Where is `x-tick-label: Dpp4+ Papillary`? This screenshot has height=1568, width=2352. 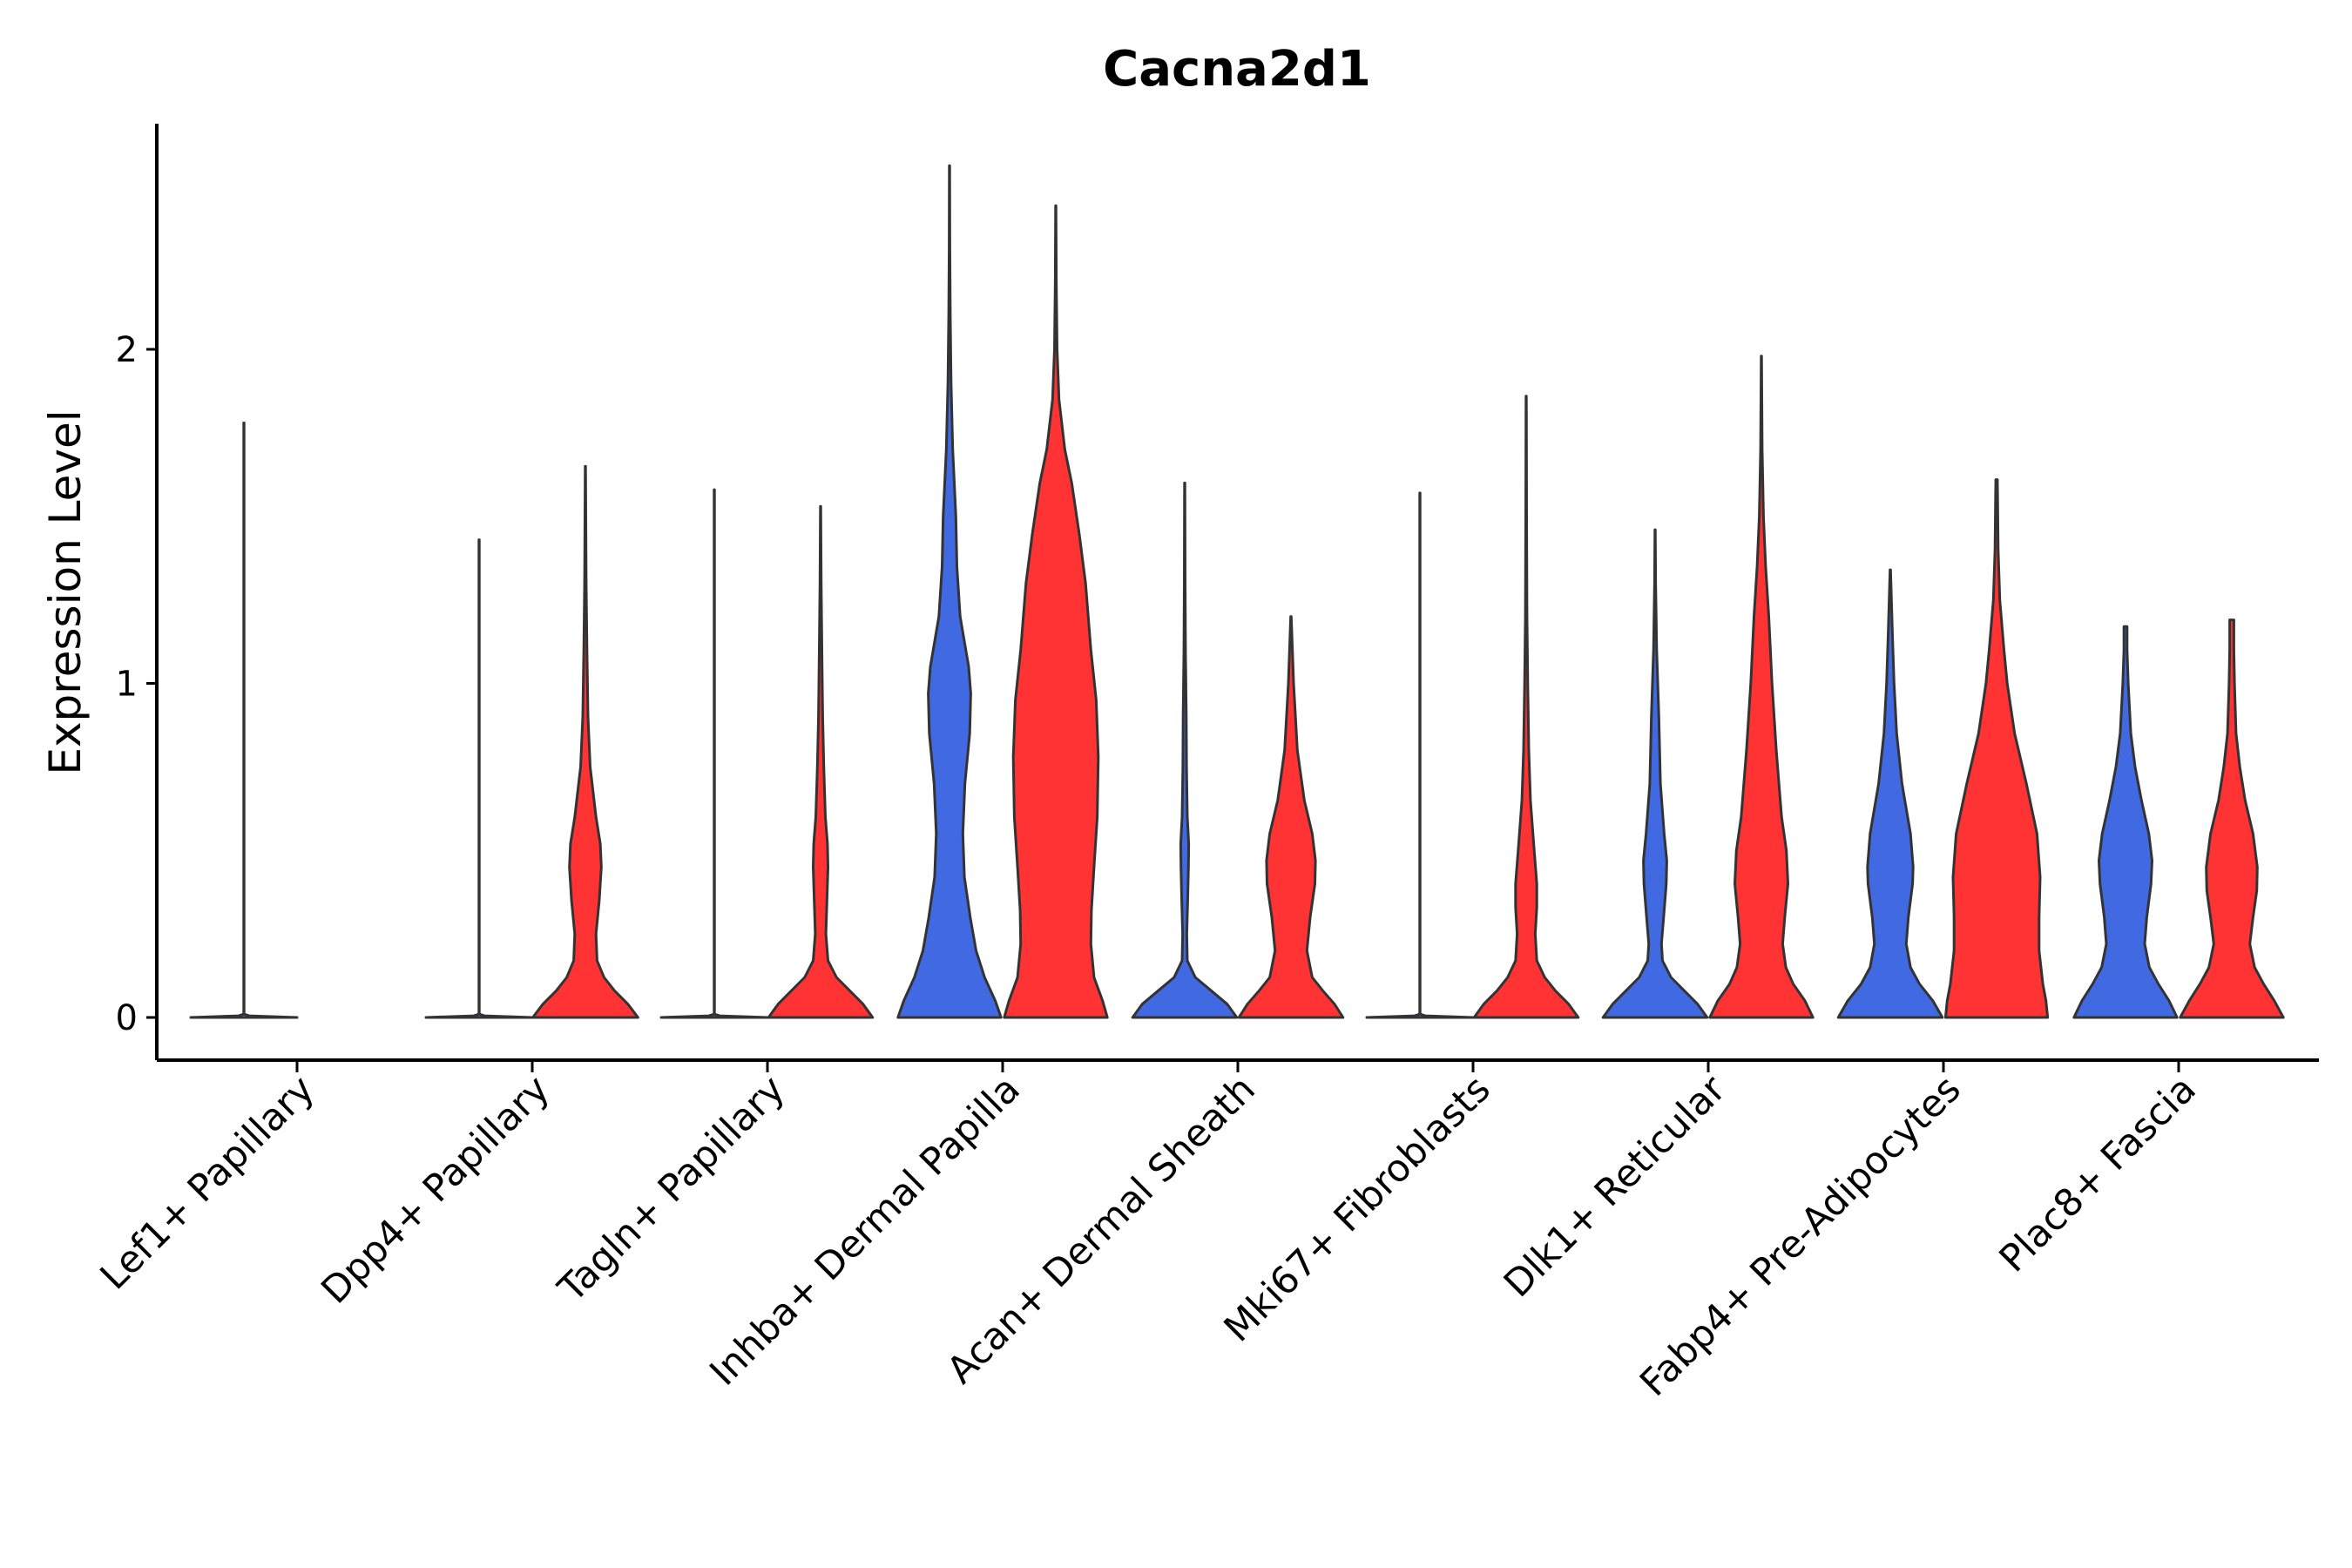 x-tick-label: Dpp4+ Papillary is located at coordinates (436, 1189).